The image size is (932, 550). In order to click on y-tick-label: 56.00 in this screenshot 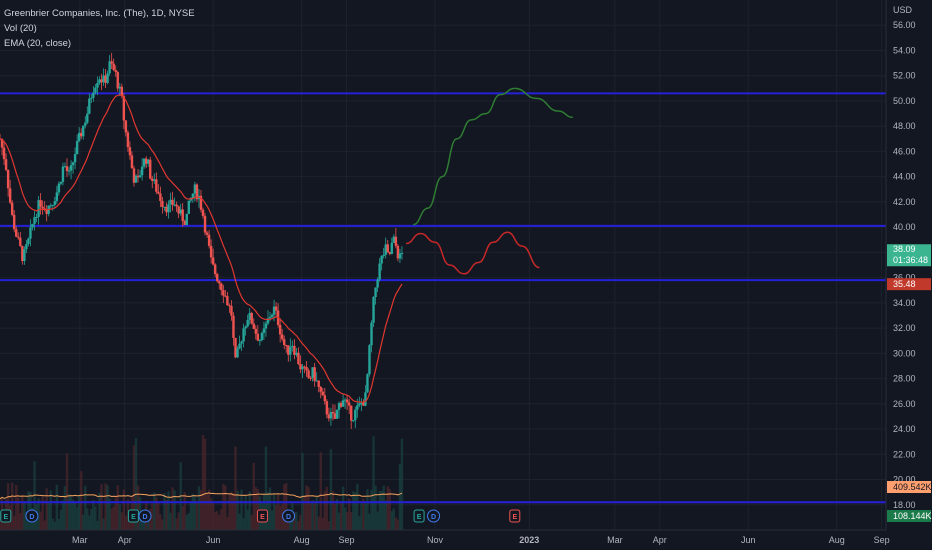, I will do `click(904, 25)`.